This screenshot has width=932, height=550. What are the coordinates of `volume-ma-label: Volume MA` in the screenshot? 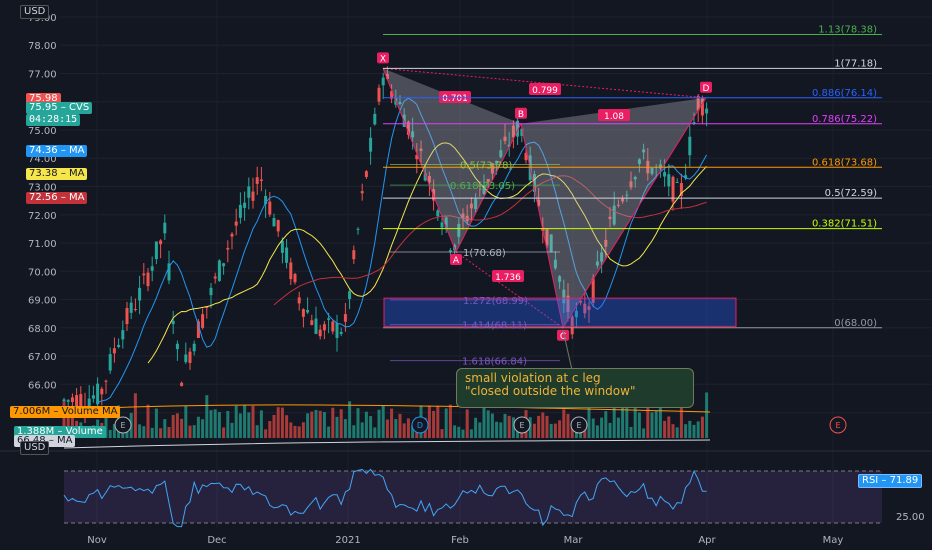 It's located at (89, 411).